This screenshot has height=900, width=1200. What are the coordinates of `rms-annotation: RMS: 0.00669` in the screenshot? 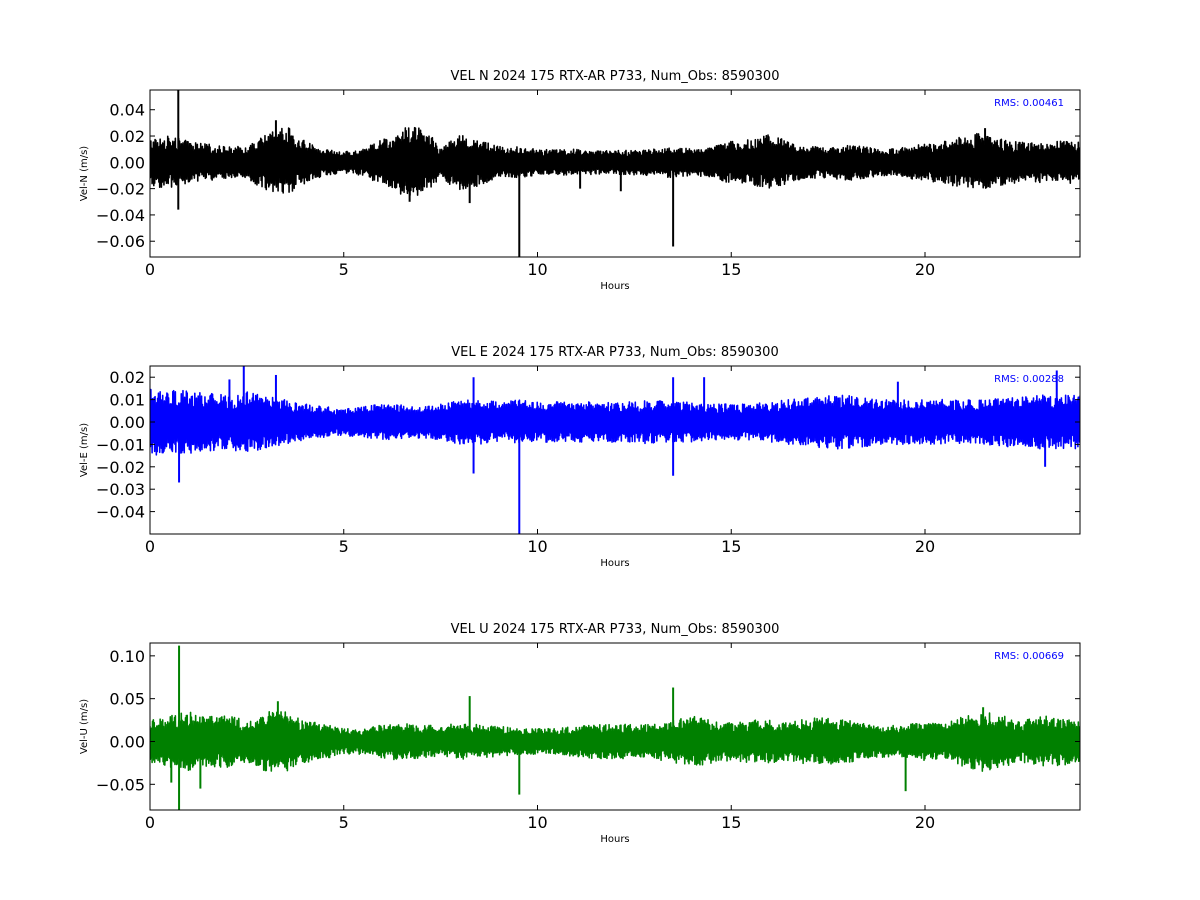 It's located at (1029, 656).